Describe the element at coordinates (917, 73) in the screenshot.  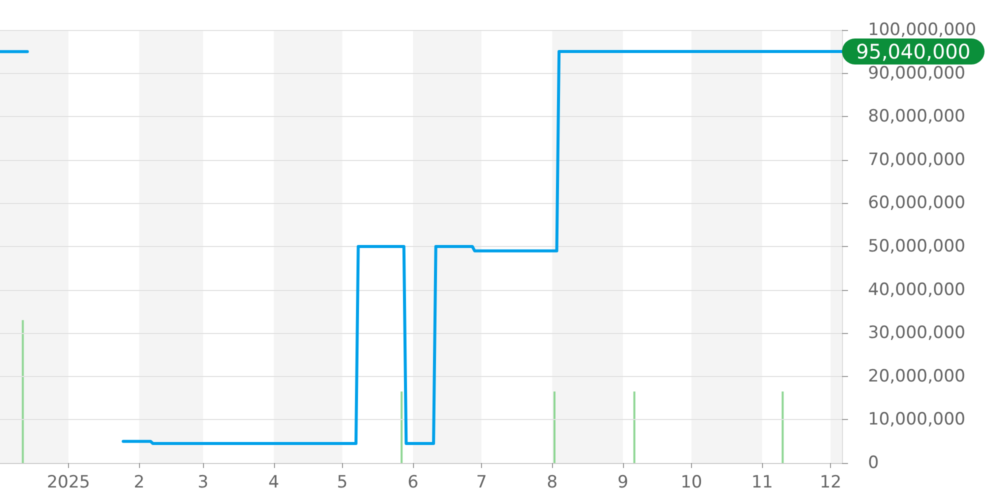
I see `y-tick-label: 90,000,000` at that location.